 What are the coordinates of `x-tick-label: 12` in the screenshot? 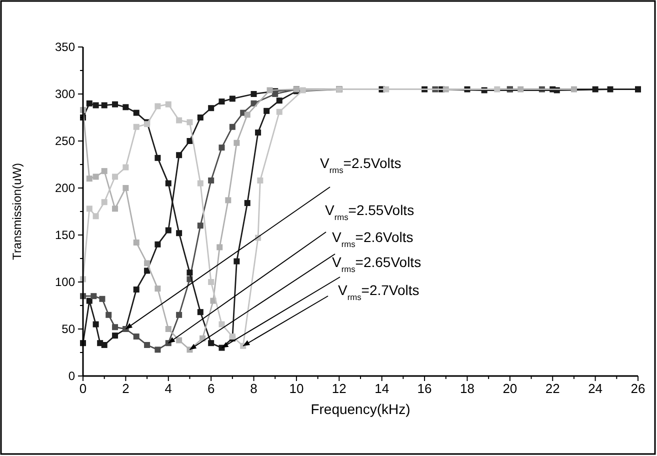 It's located at (339, 388).